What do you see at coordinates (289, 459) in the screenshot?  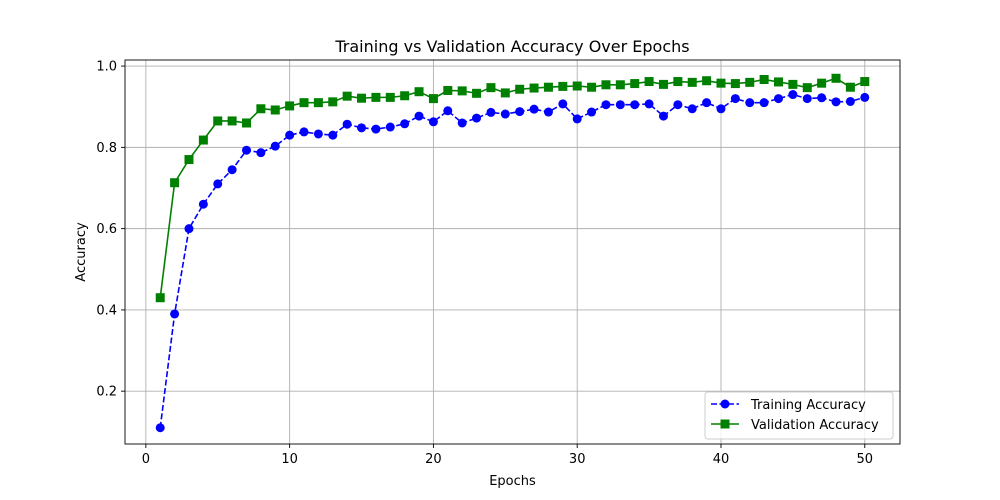 I see `x-tick-label: 10` at bounding box center [289, 459].